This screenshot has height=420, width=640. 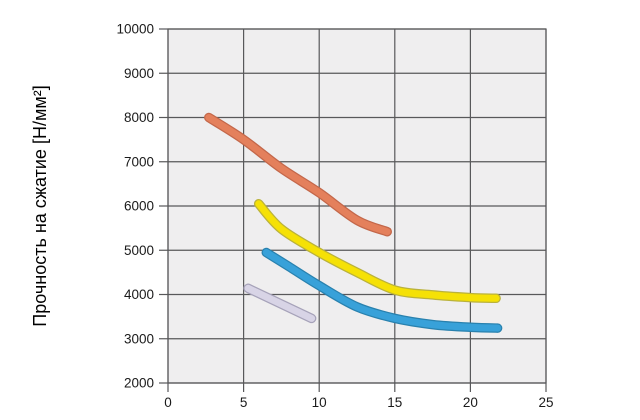 What do you see at coordinates (40, 205) in the screenshot?
I see `y-axis-title: Прочность на сжатие [Н/мм²]` at bounding box center [40, 205].